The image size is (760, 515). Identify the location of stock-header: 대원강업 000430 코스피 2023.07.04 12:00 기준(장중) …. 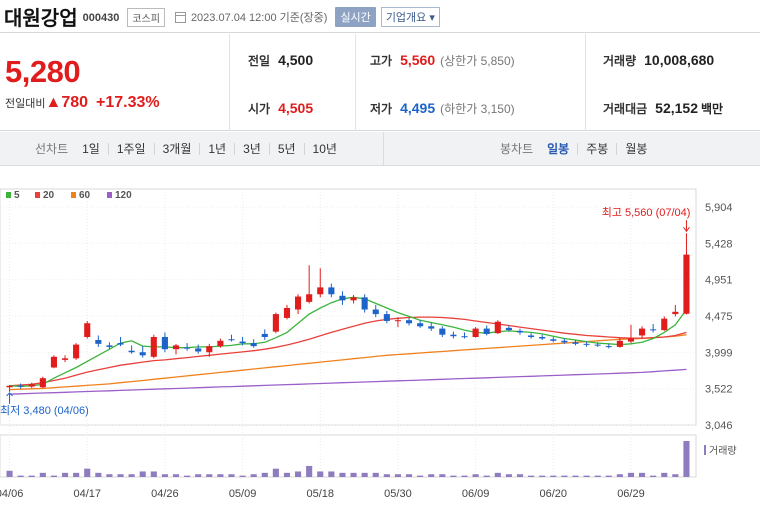
(380, 16).